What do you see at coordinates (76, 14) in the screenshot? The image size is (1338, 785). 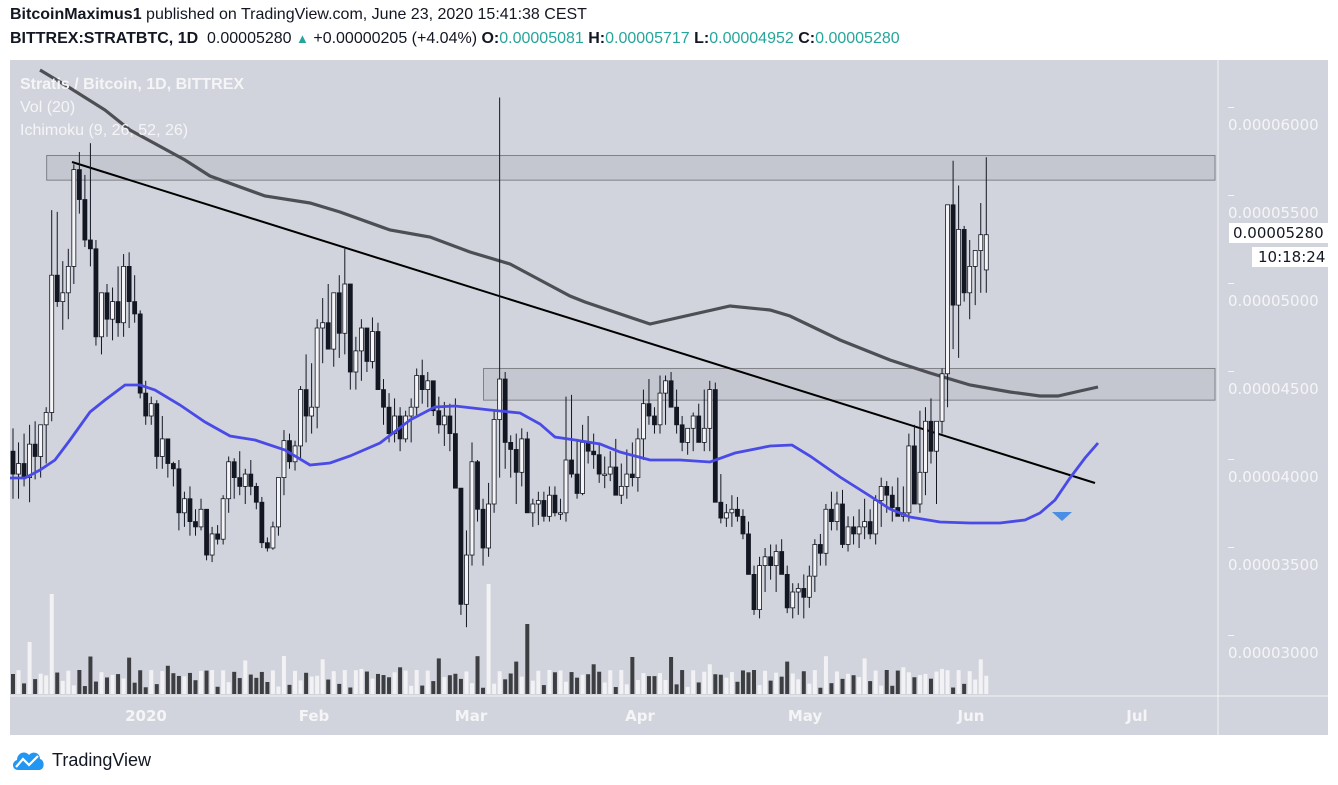 I see `author-name: BitcoinMaximus1` at bounding box center [76, 14].